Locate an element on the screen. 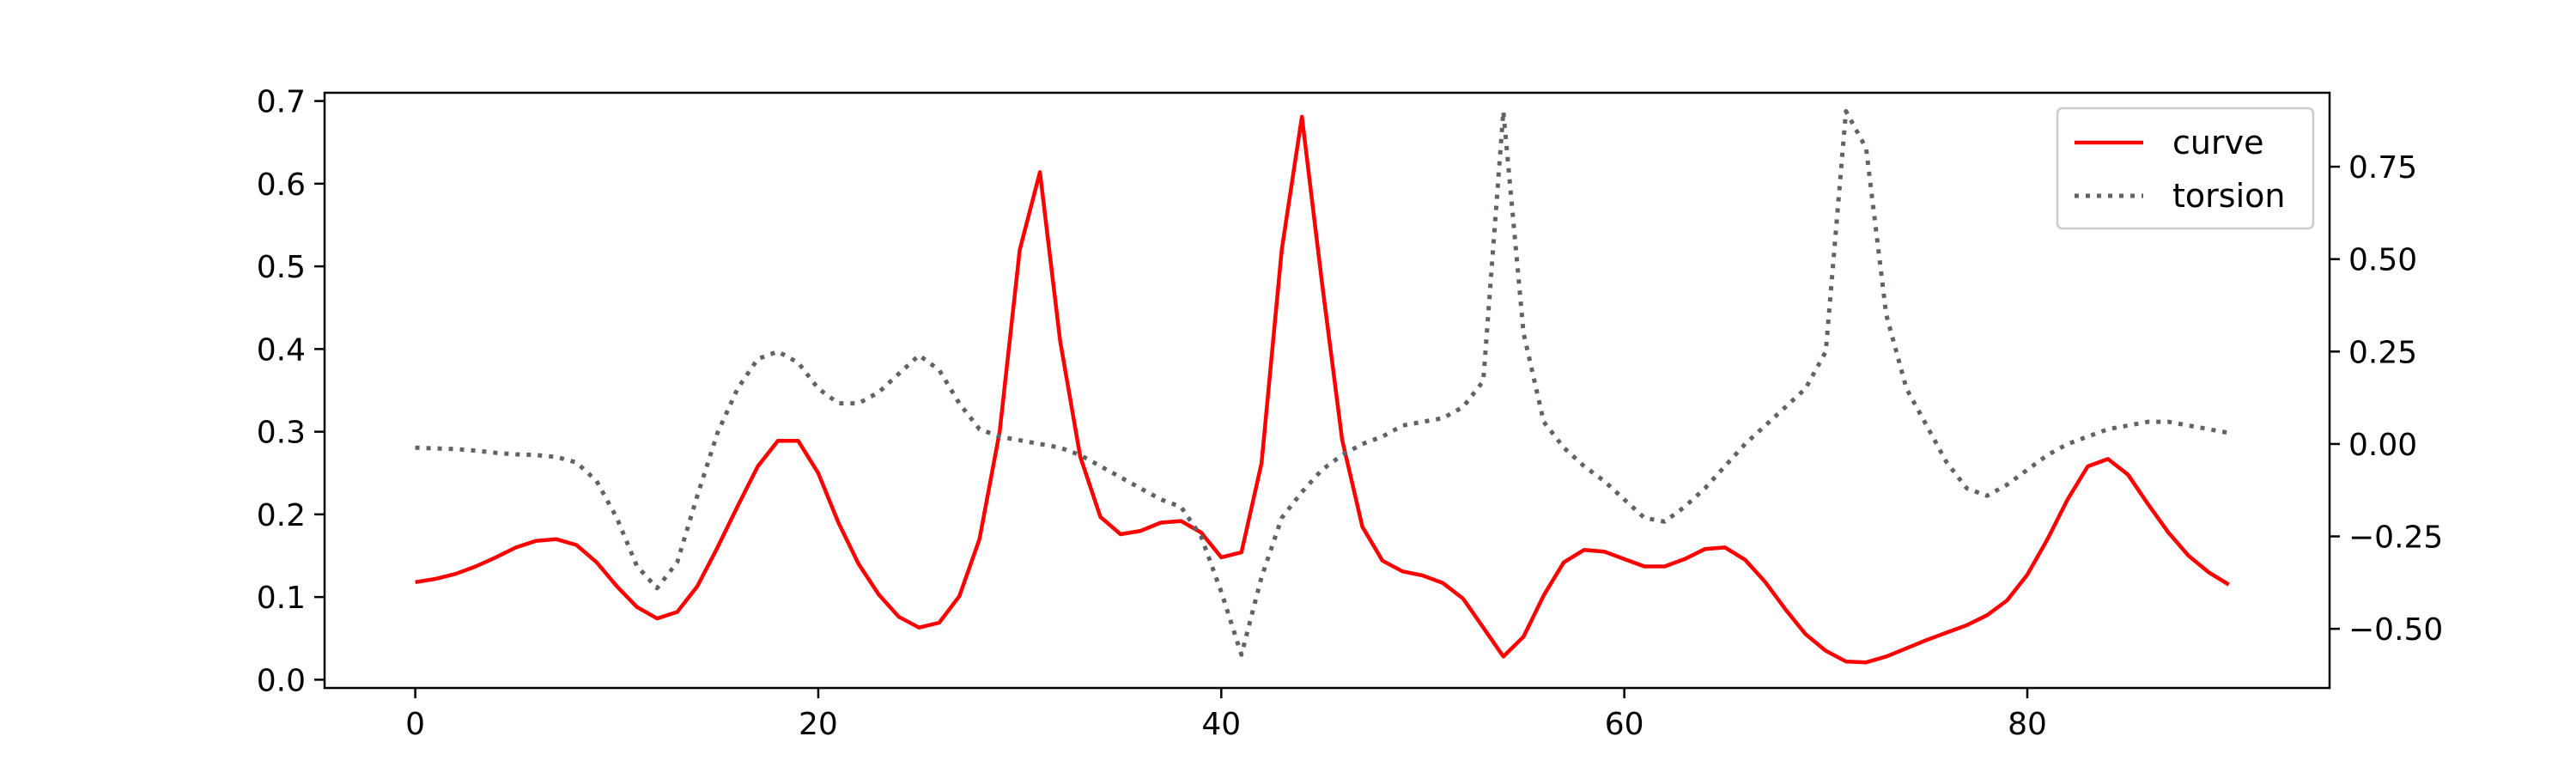 This screenshot has height=773, width=2576. x-tick-label: 80 is located at coordinates (2027, 724).